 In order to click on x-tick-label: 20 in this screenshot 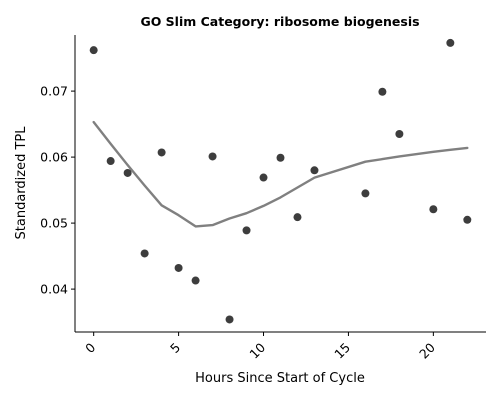, I will do `click(427, 351)`.